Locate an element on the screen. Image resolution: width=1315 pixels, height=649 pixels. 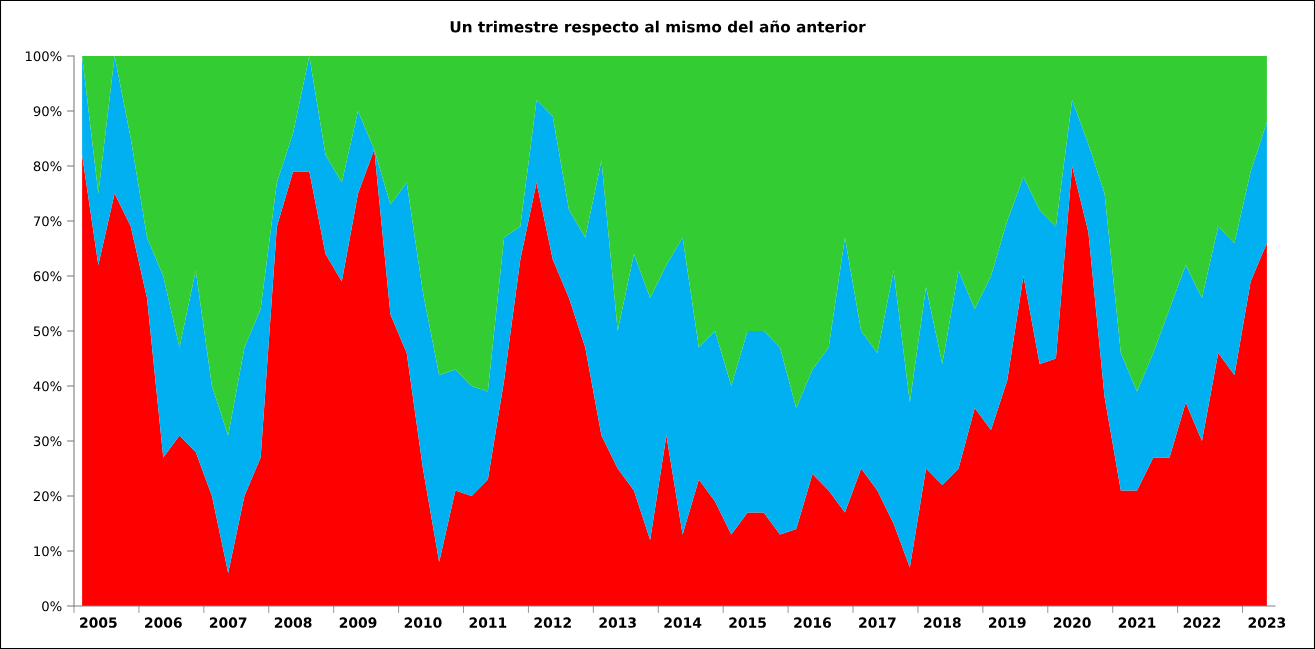
y-tick-label: 50% is located at coordinates (47, 331).